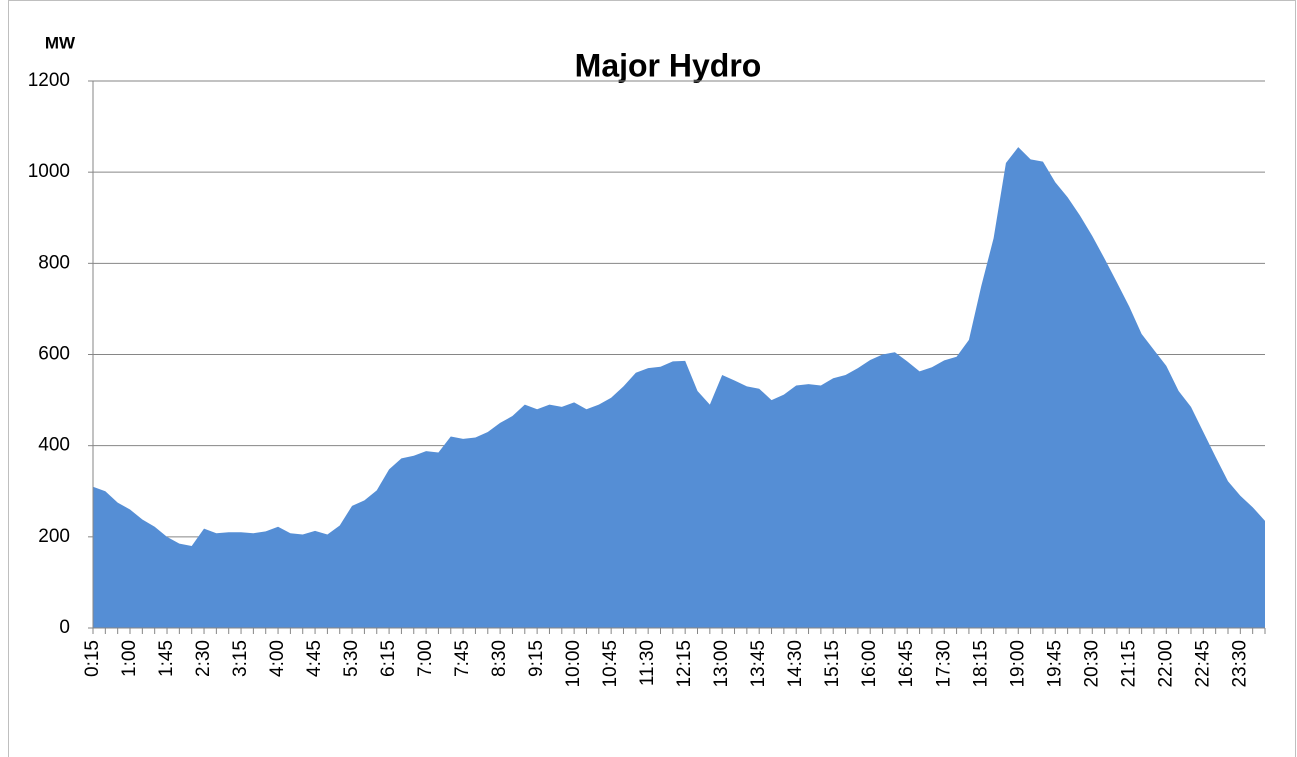 The width and height of the screenshot is (1297, 757). Describe the element at coordinates (721, 664) in the screenshot. I see `x-tick-label: 13:00` at that location.